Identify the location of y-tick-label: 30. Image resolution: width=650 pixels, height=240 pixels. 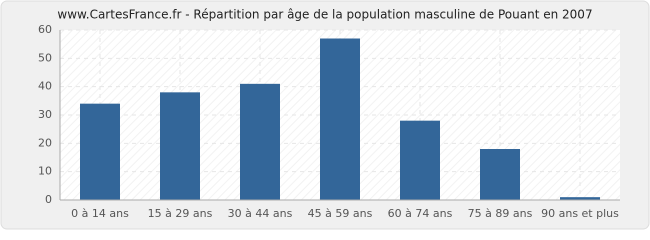
(45, 114).